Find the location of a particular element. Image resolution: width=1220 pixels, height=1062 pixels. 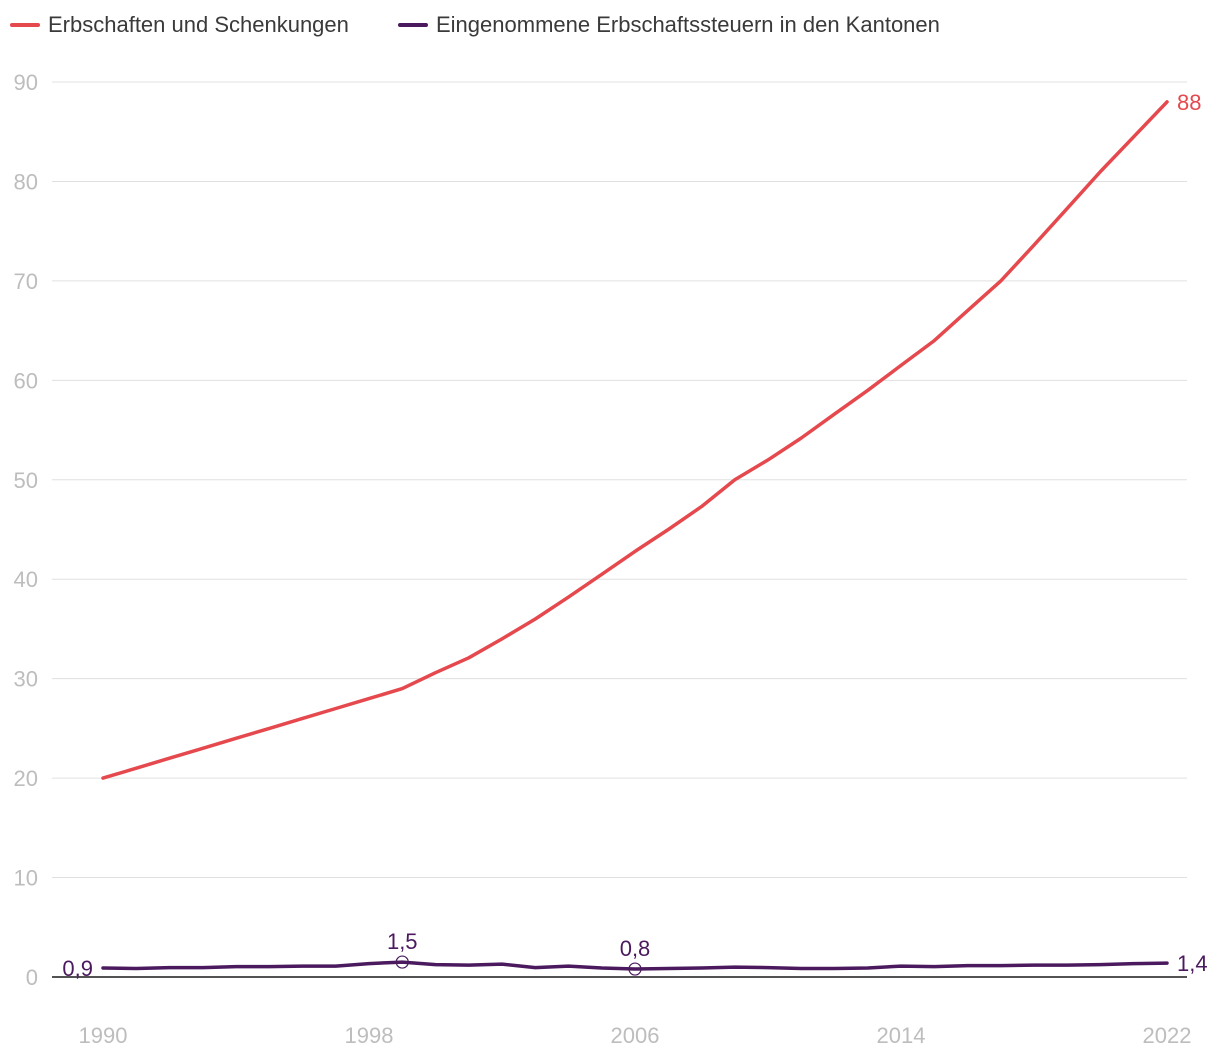

y-tick-label: 0 is located at coordinates (32, 977).